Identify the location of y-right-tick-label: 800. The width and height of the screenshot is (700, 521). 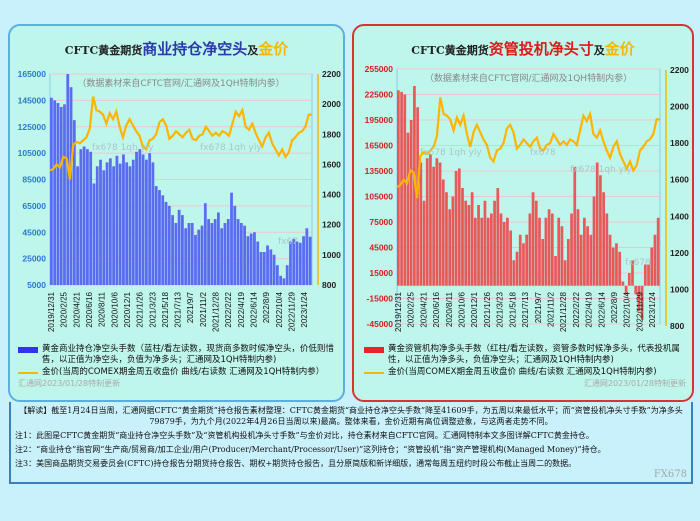
(677, 326).